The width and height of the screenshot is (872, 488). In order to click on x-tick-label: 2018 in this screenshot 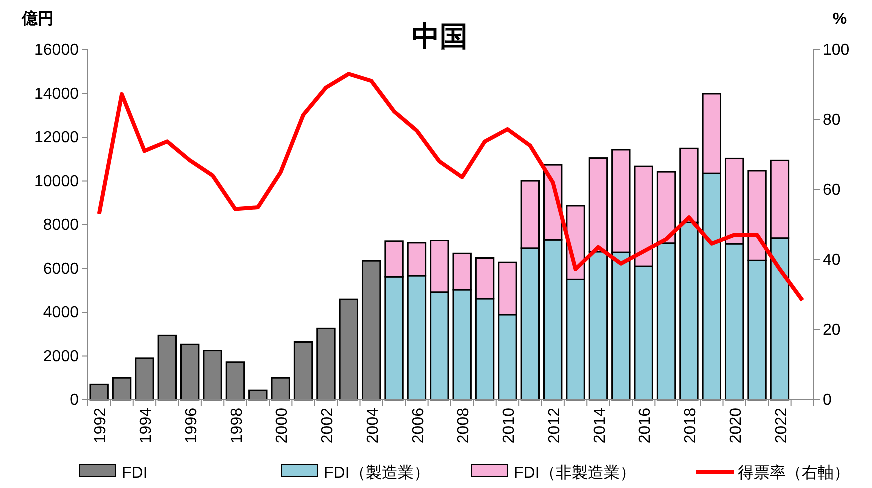, I will do `click(691, 426)`.